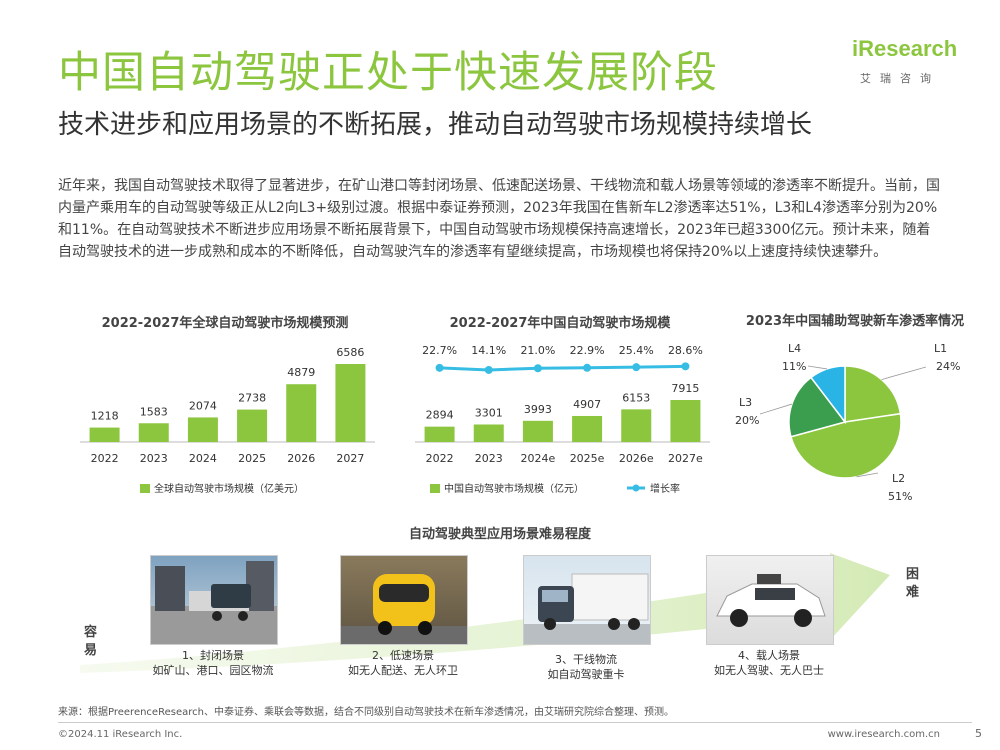 Image resolution: width=1000 pixels, height=750 pixels. What do you see at coordinates (225, 323) in the screenshot?
I see `chart-global-title: 2022-2027年全球自动驾驶市场规模预测` at bounding box center [225, 323].